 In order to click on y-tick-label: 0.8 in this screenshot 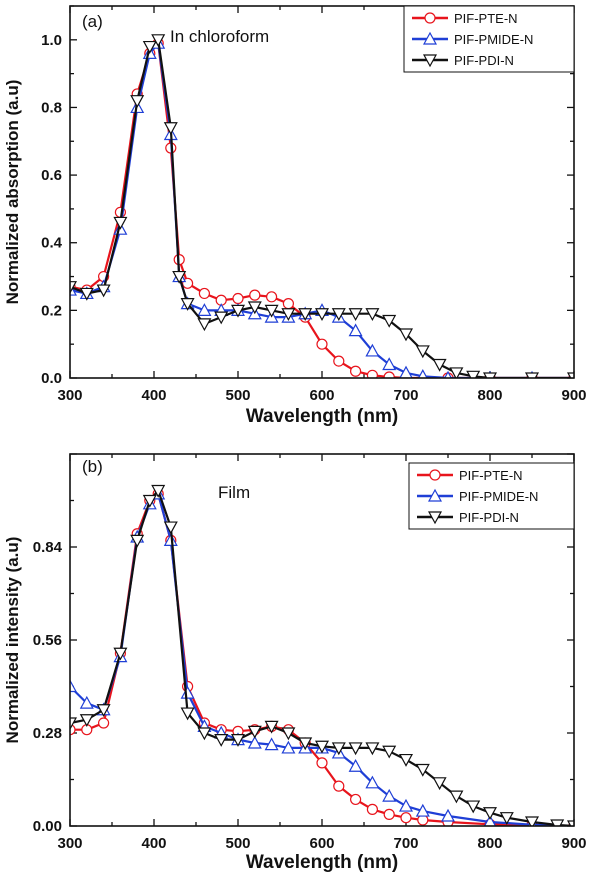, I will do `click(51, 107)`.